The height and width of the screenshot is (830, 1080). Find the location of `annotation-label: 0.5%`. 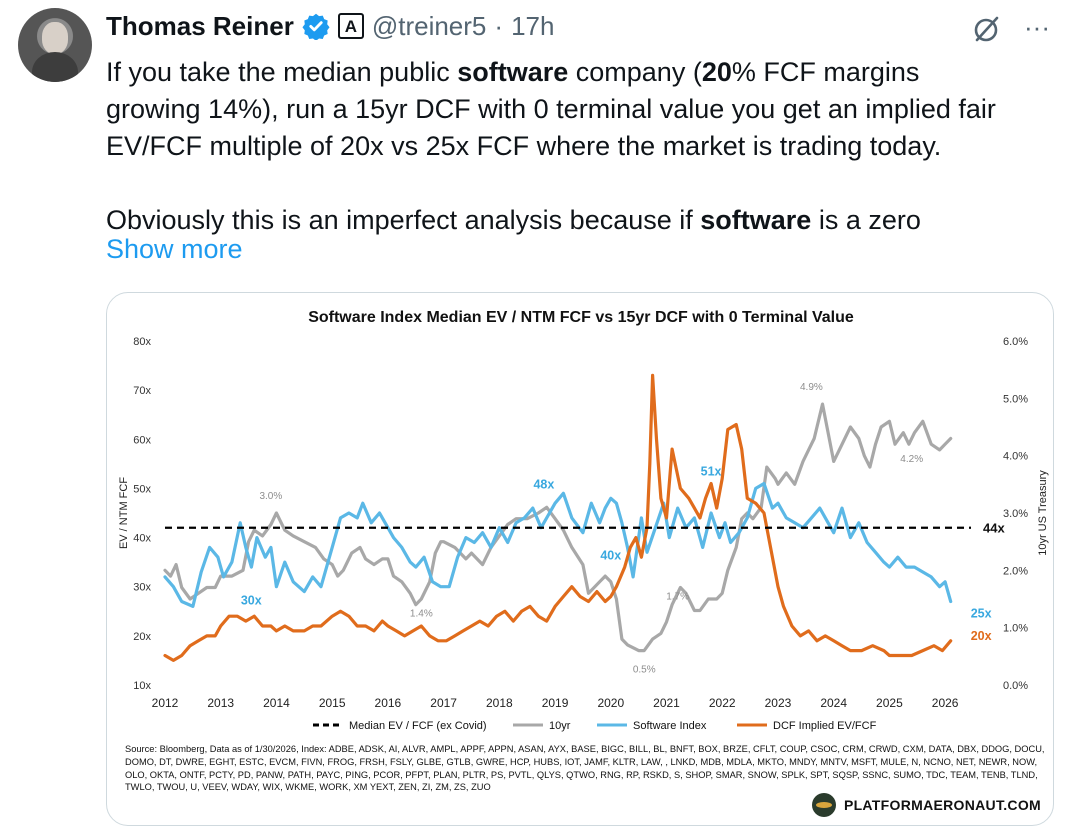

annotation-label: 0.5% is located at coordinates (644, 669).